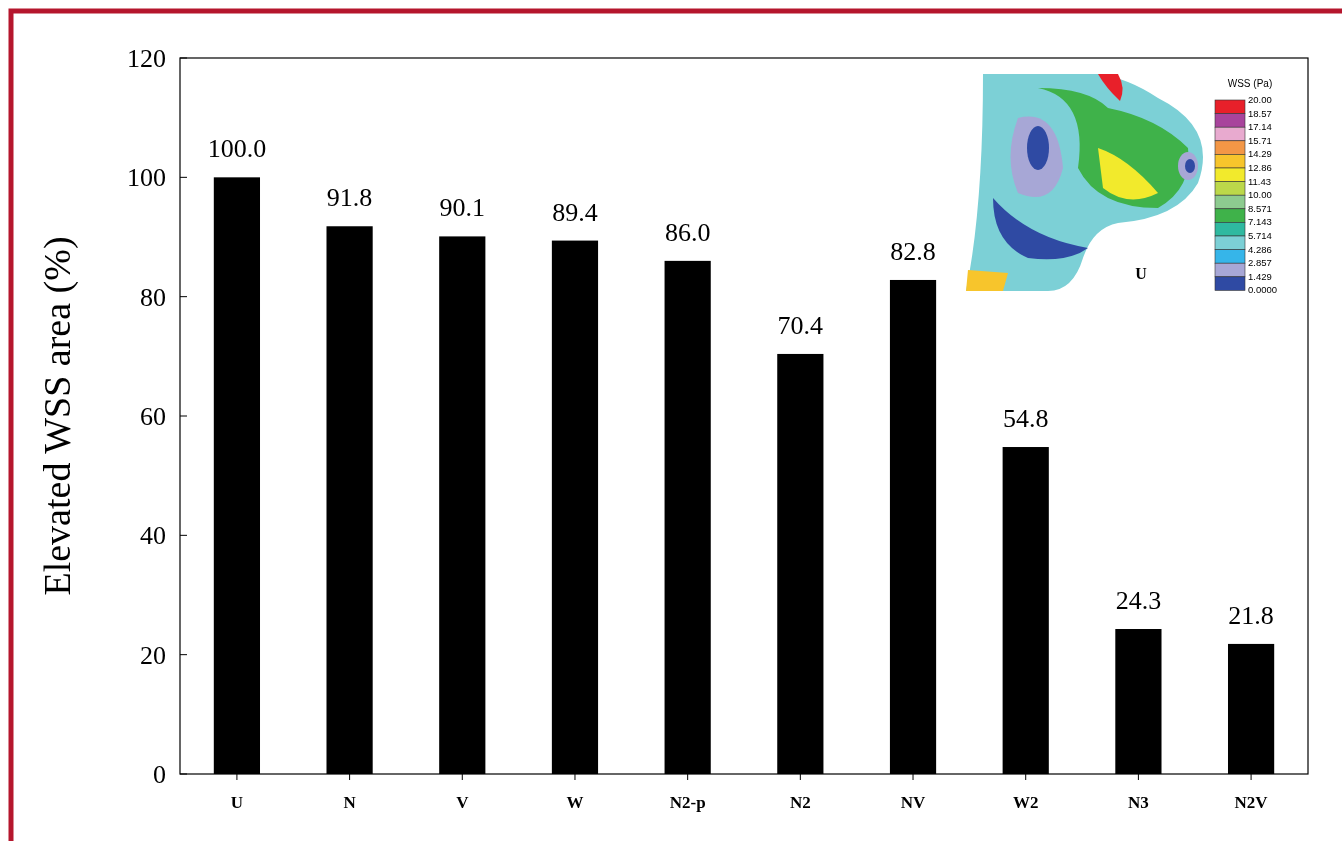  What do you see at coordinates (153, 536) in the screenshot?
I see `y-tick-label: 40` at bounding box center [153, 536].